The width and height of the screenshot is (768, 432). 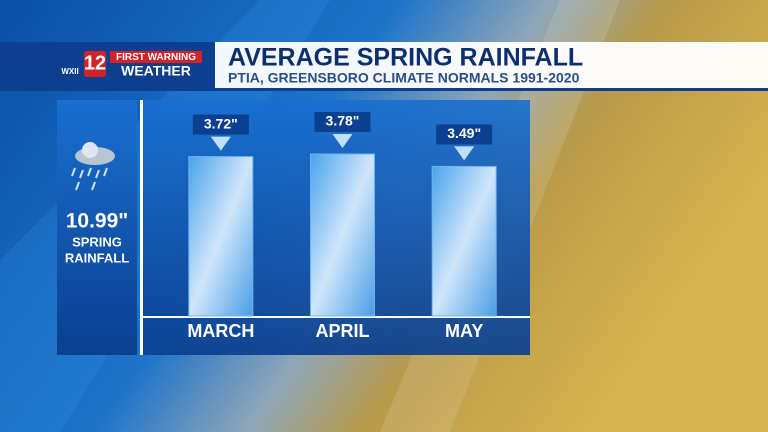 What do you see at coordinates (89, 179) in the screenshot?
I see `rain-icon` at bounding box center [89, 179].